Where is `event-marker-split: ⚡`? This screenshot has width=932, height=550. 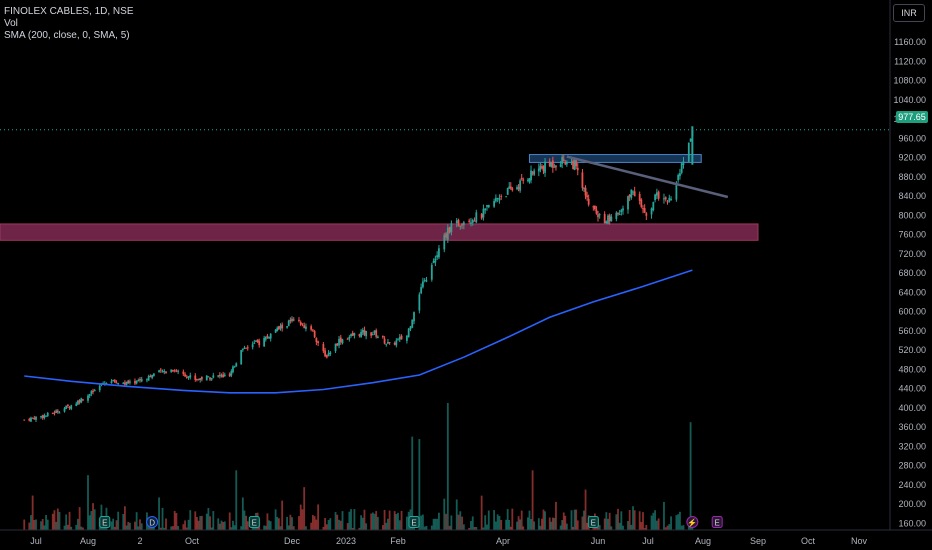
event-marker-split: ⚡ is located at coordinates (692, 522).